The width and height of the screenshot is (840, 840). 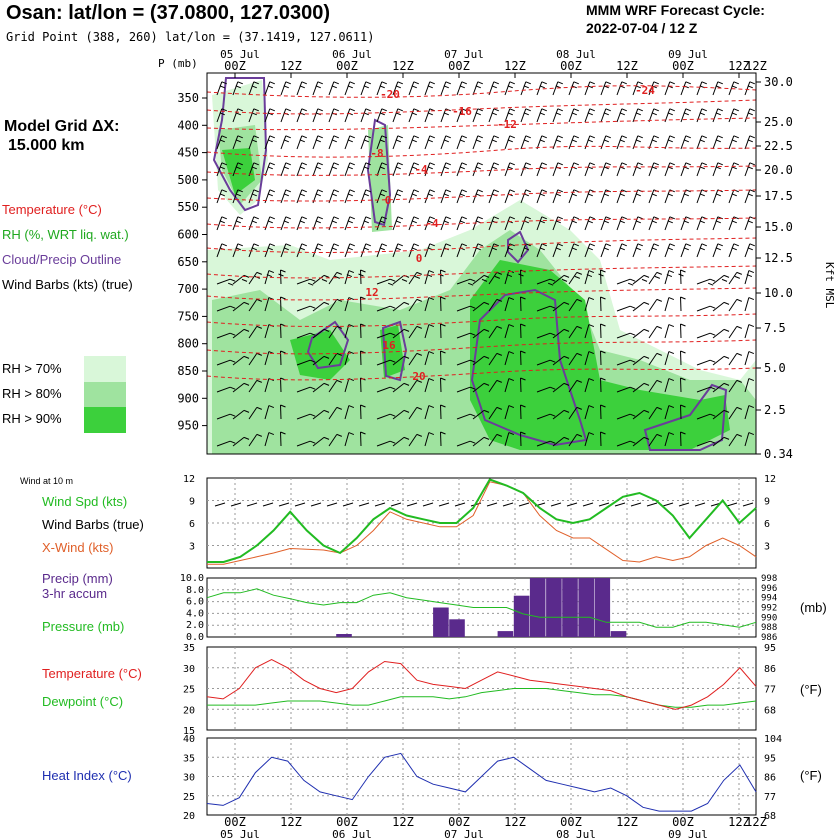 I want to click on pressure-legend: Pressure (mb), so click(x=83, y=626).